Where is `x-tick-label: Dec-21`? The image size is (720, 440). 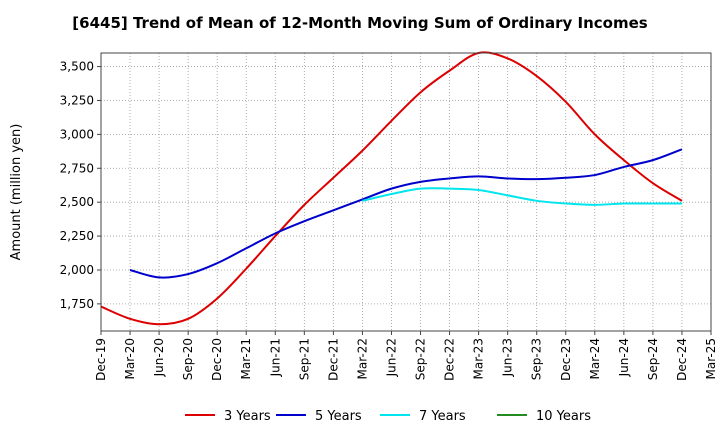
x-tick-label: Dec-21 is located at coordinates (333, 359).